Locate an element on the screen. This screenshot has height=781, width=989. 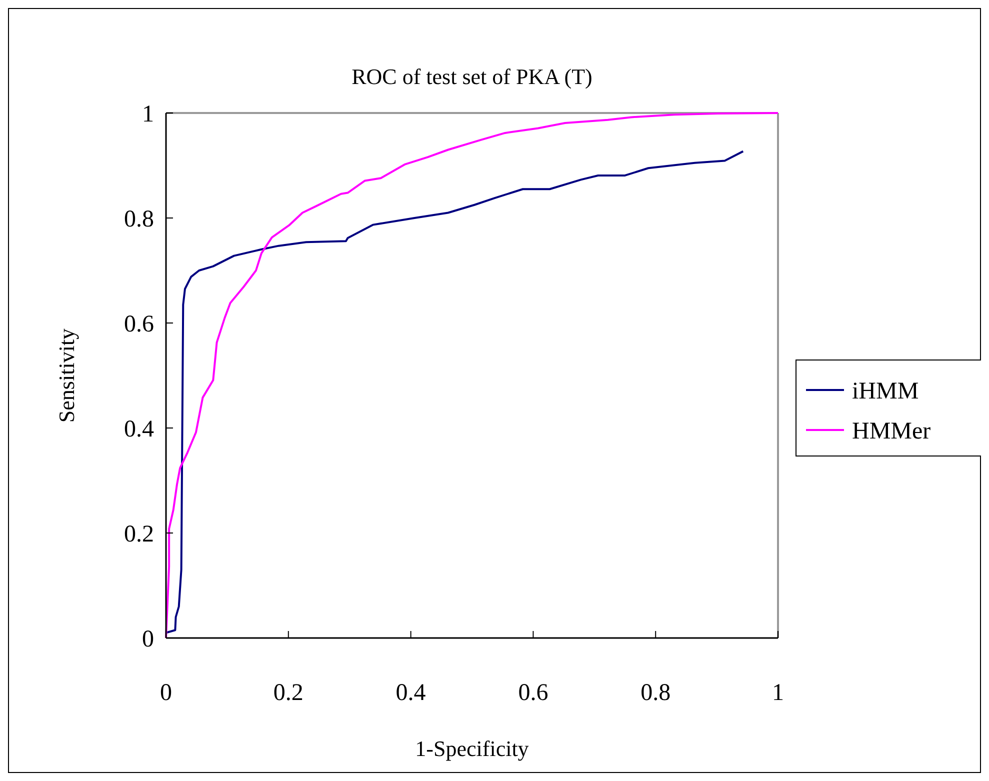
x-tick-label: 0.2 is located at coordinates (288, 693).